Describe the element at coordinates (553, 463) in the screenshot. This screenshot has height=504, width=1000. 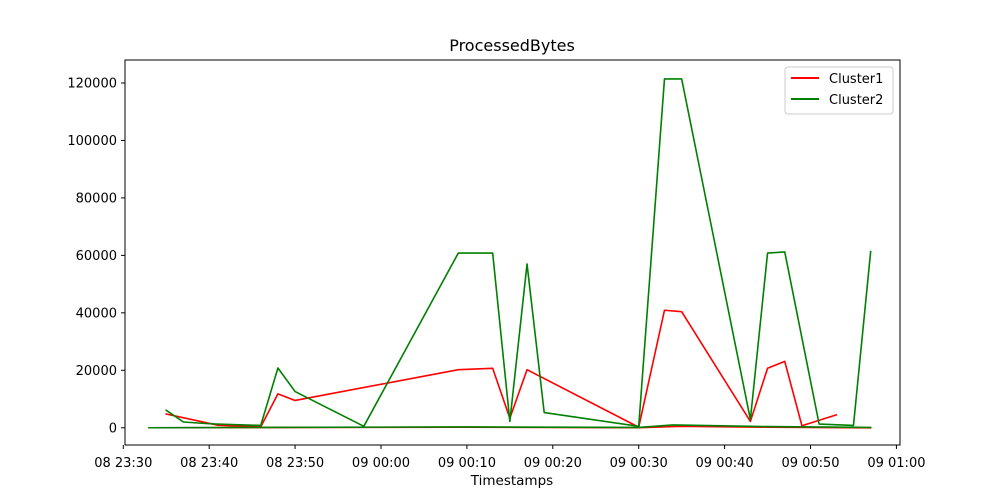
I see `x-tick-label: 09 00:20` at that location.